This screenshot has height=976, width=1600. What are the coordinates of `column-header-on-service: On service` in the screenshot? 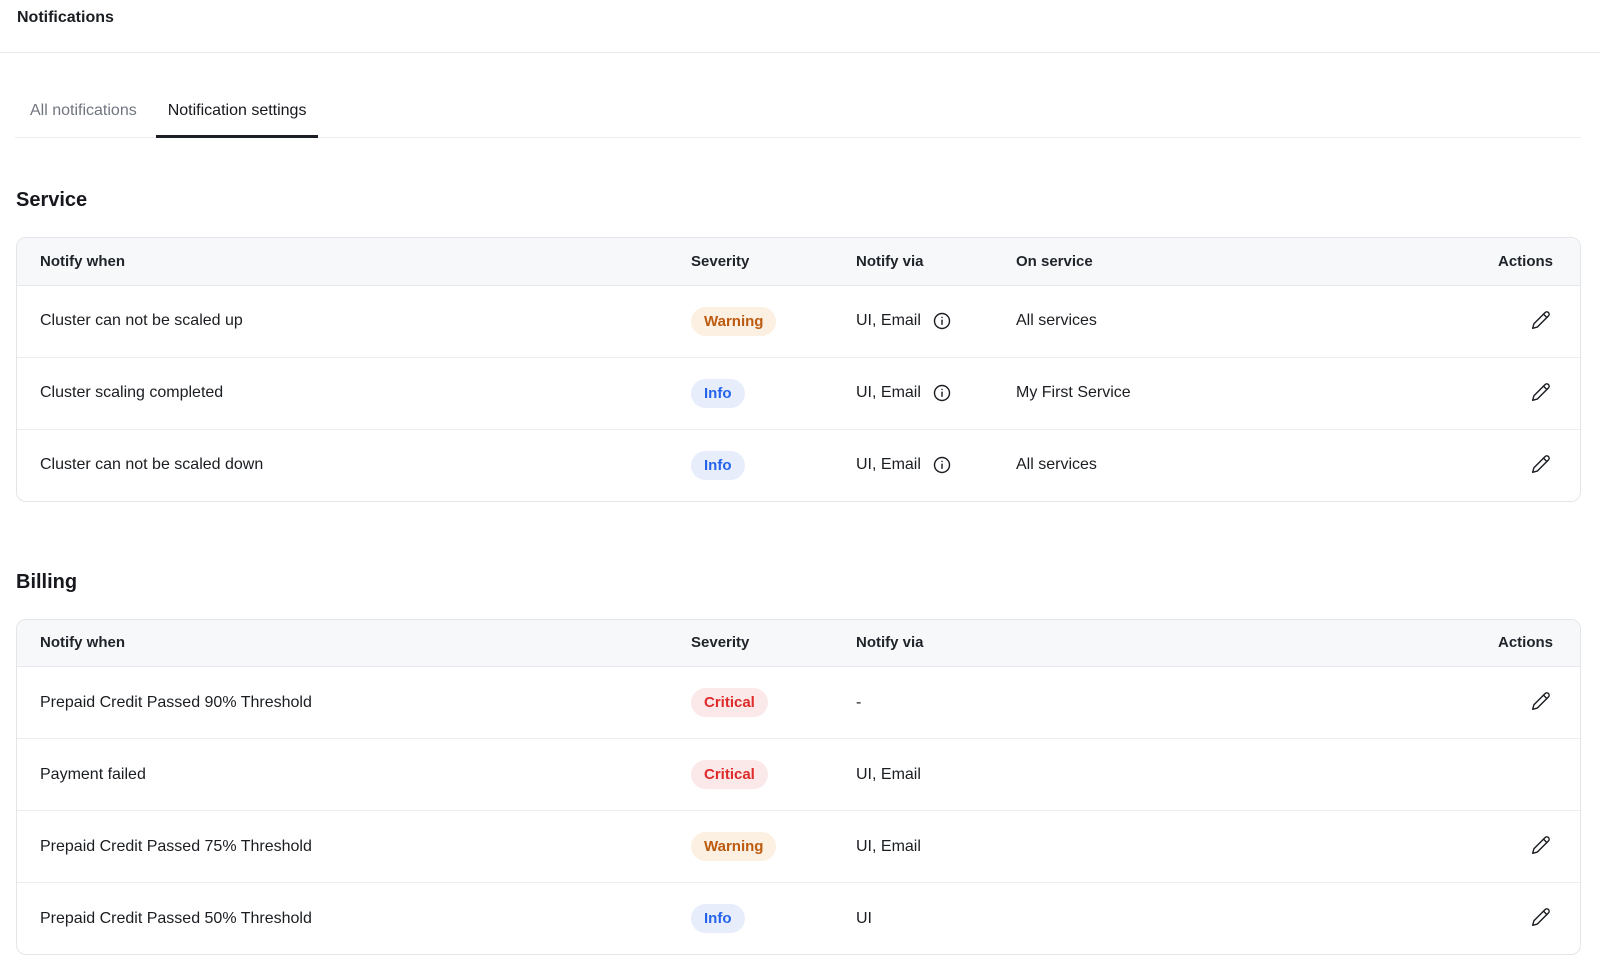 It's located at (1233, 262).